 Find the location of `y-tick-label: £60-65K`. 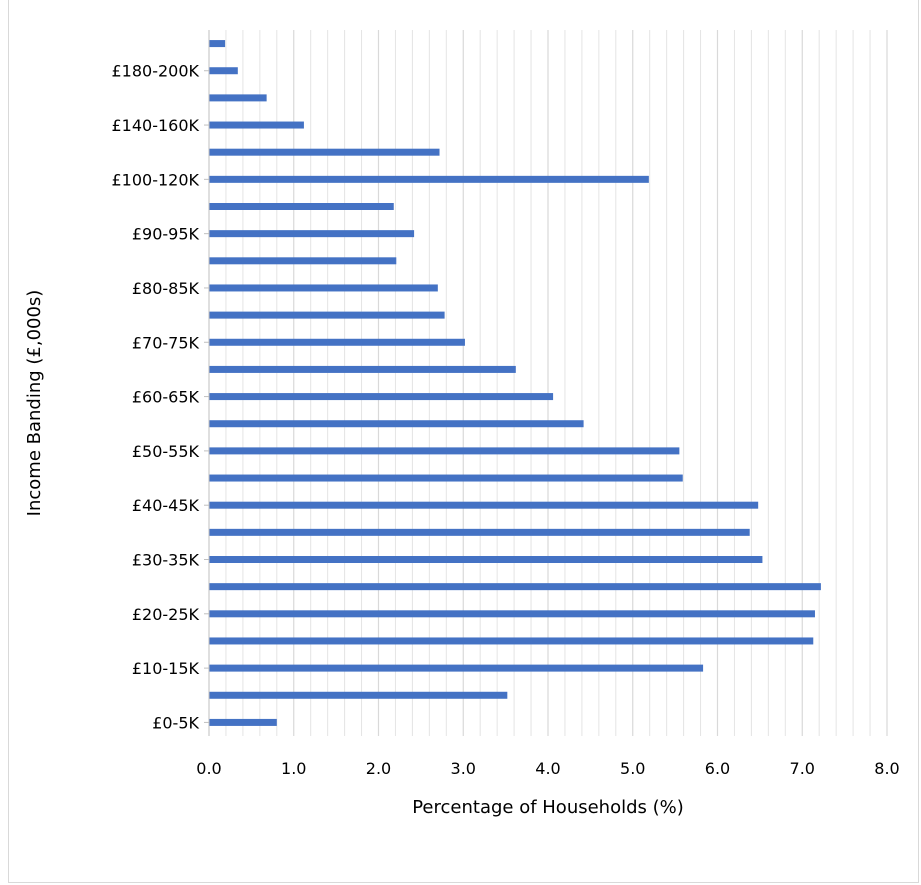

y-tick-label: £60-65K is located at coordinates (166, 397).